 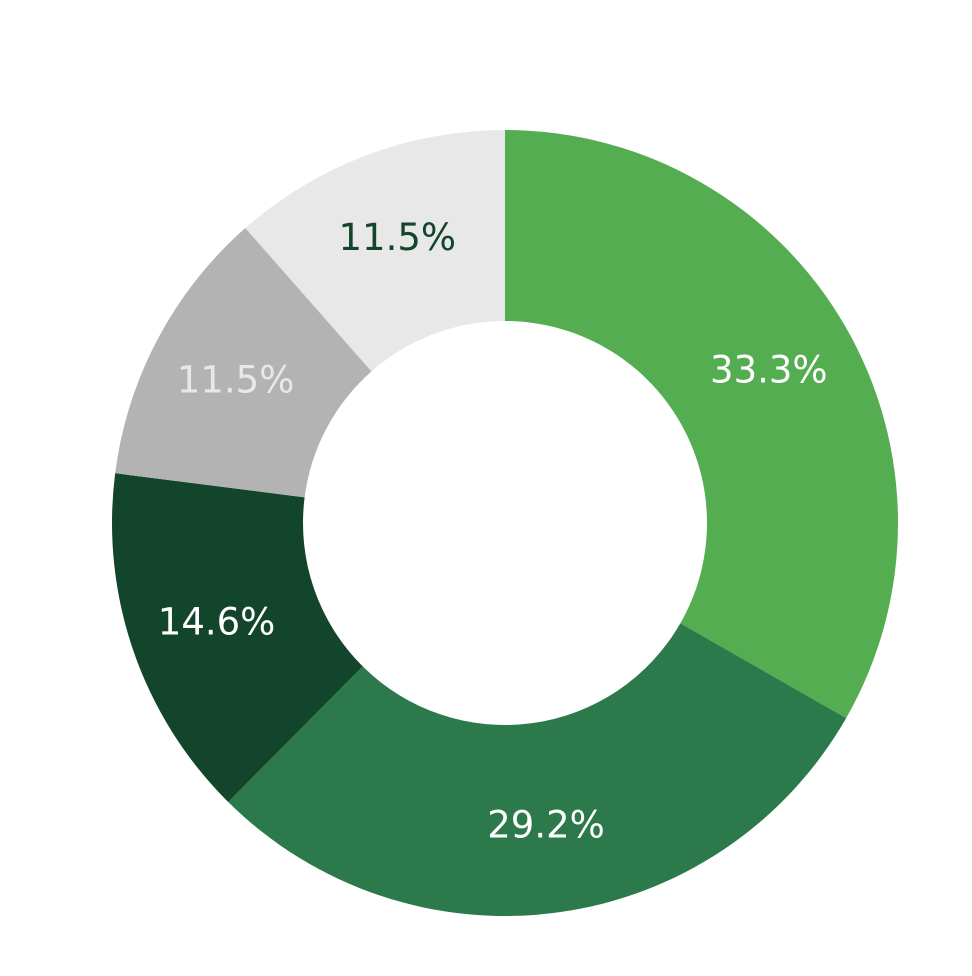 I want to click on slice-label-3: 14.6%, so click(x=217, y=622).